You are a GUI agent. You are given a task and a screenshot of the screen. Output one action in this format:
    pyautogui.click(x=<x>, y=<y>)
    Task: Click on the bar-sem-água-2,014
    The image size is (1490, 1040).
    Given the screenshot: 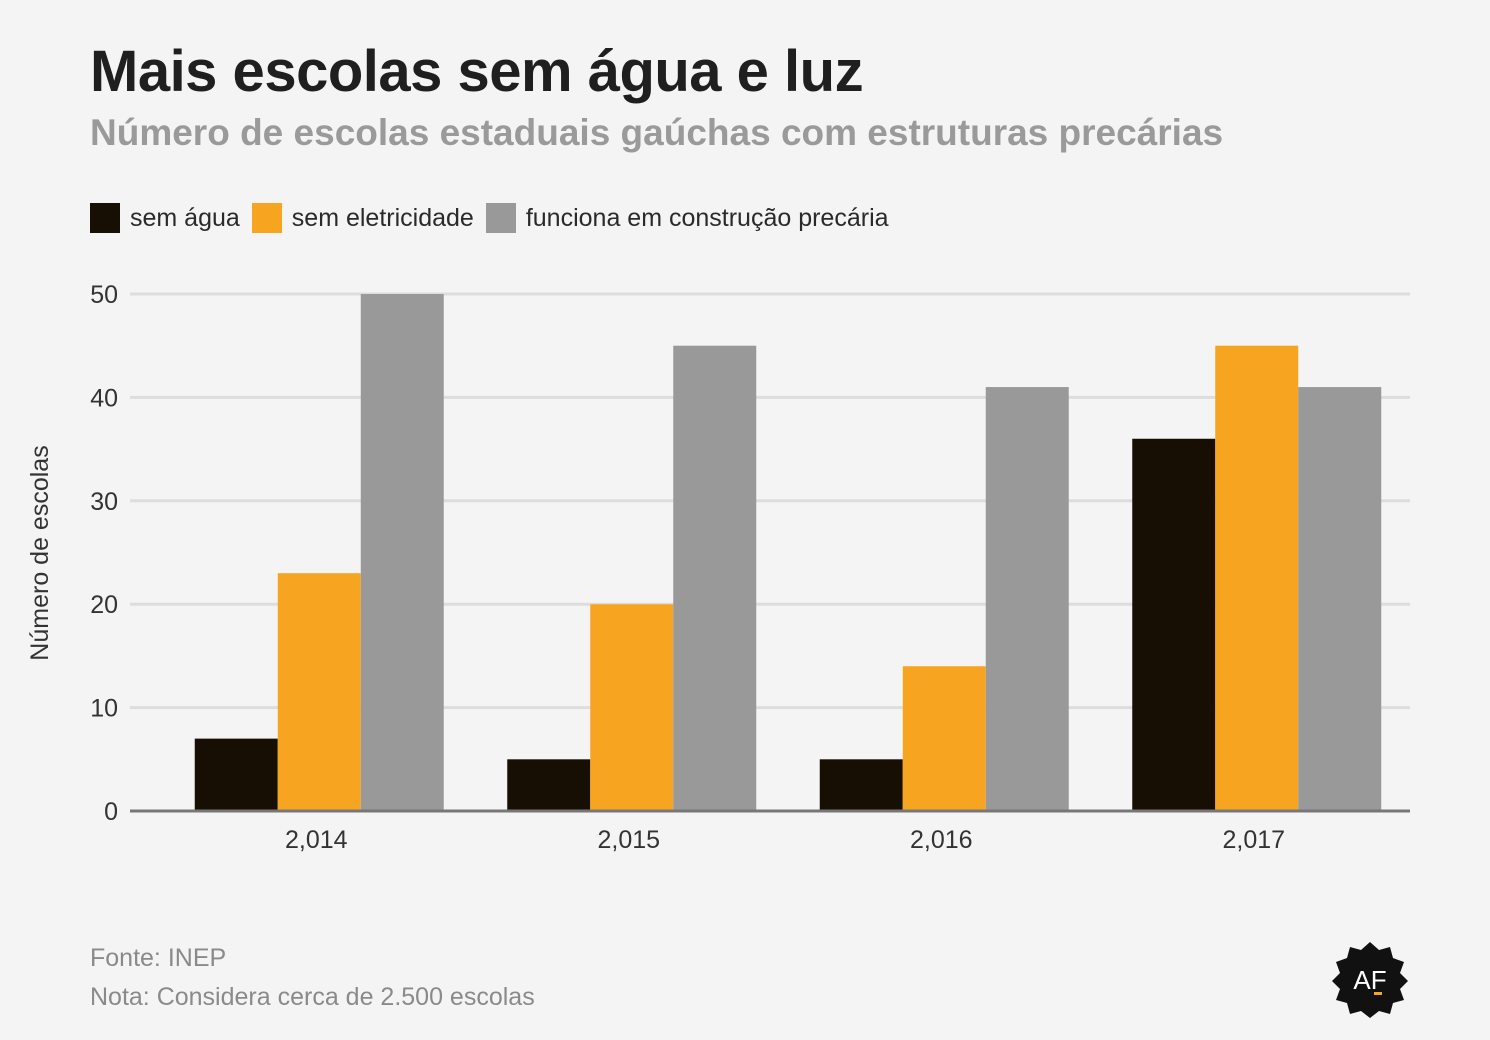 What is the action you would take?
    pyautogui.click(x=236, y=774)
    